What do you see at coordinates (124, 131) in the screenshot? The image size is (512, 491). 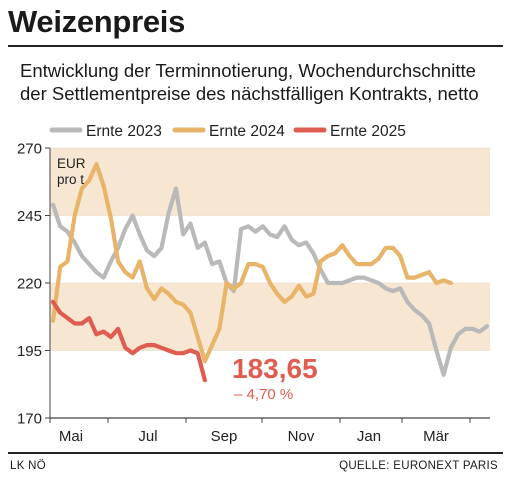 I see `legend-label: Ernte 2023` at bounding box center [124, 131].